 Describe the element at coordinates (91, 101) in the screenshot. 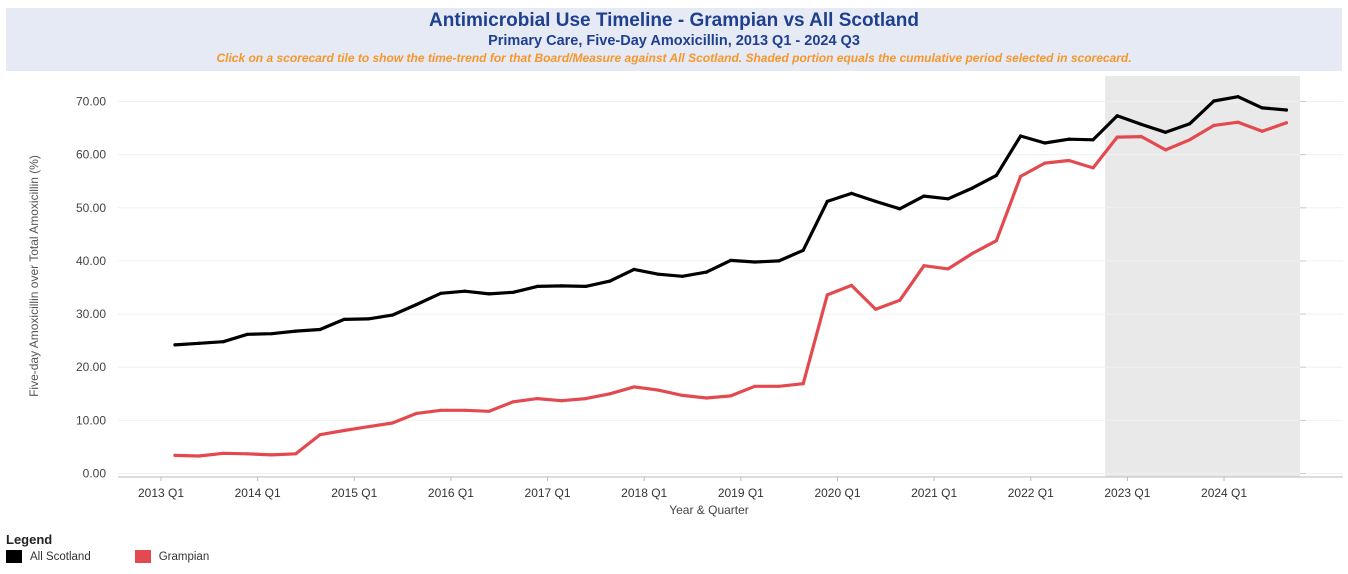

I see `y-tick-label: 70.00` at that location.